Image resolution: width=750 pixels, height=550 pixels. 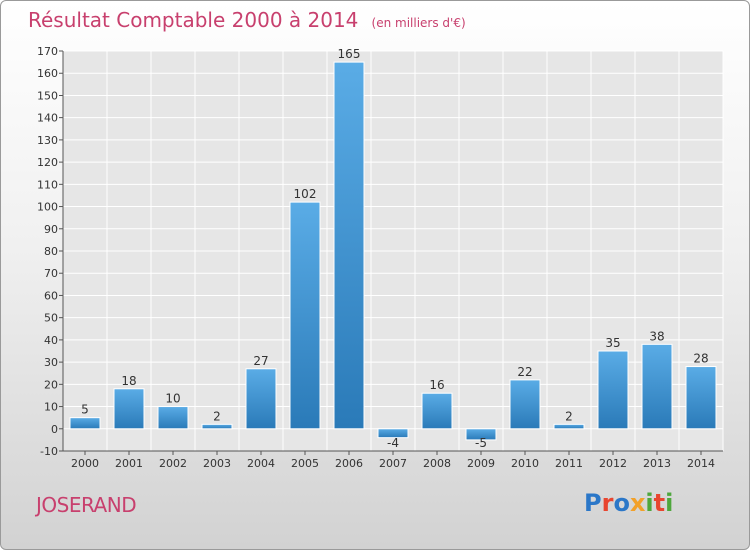 What do you see at coordinates (54, 429) in the screenshot?
I see `y-tick-label: 0` at bounding box center [54, 429].